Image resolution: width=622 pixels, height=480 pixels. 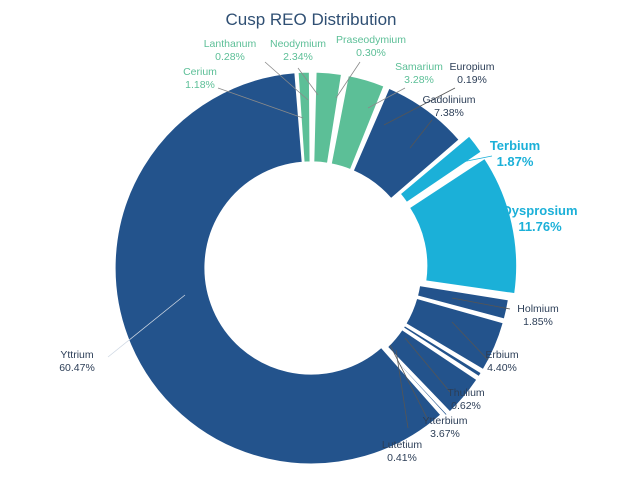 What do you see at coordinates (515, 145) in the screenshot?
I see `label-name-terbium: Terbium` at bounding box center [515, 145].